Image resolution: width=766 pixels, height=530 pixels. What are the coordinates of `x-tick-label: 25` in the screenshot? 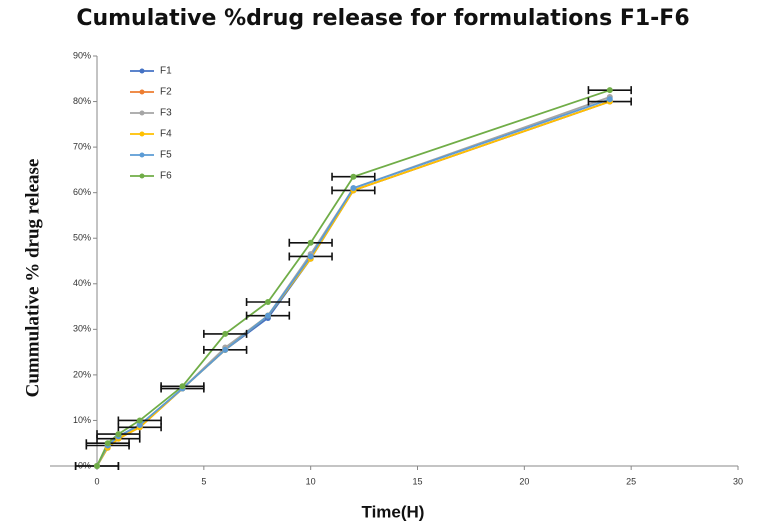 It's located at (631, 481).